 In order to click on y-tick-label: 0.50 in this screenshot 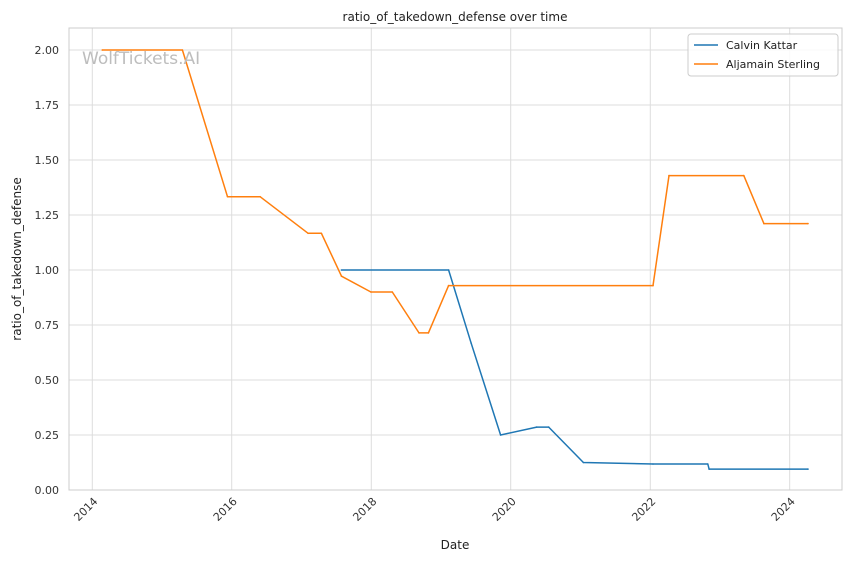, I will do `click(47, 380)`.